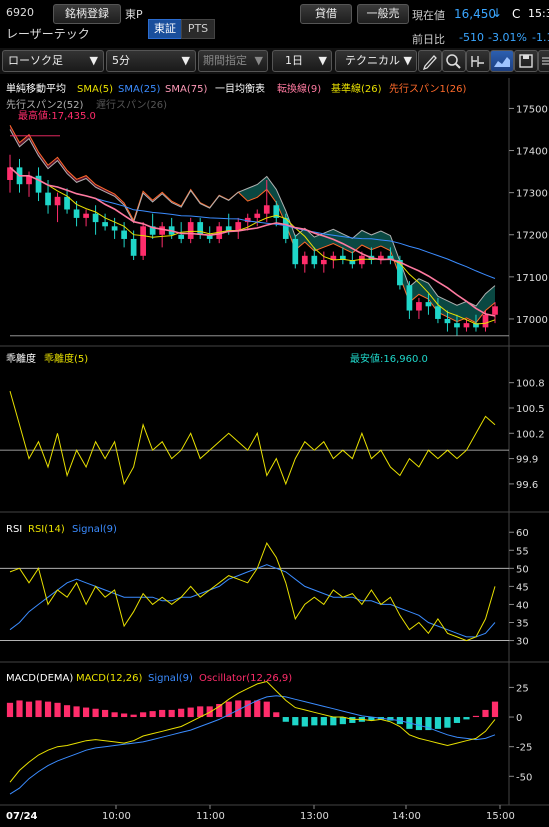 The height and width of the screenshot is (827, 549). Describe the element at coordinates (165, 29) in the screenshot. I see `tab-tse: 東証` at that location.